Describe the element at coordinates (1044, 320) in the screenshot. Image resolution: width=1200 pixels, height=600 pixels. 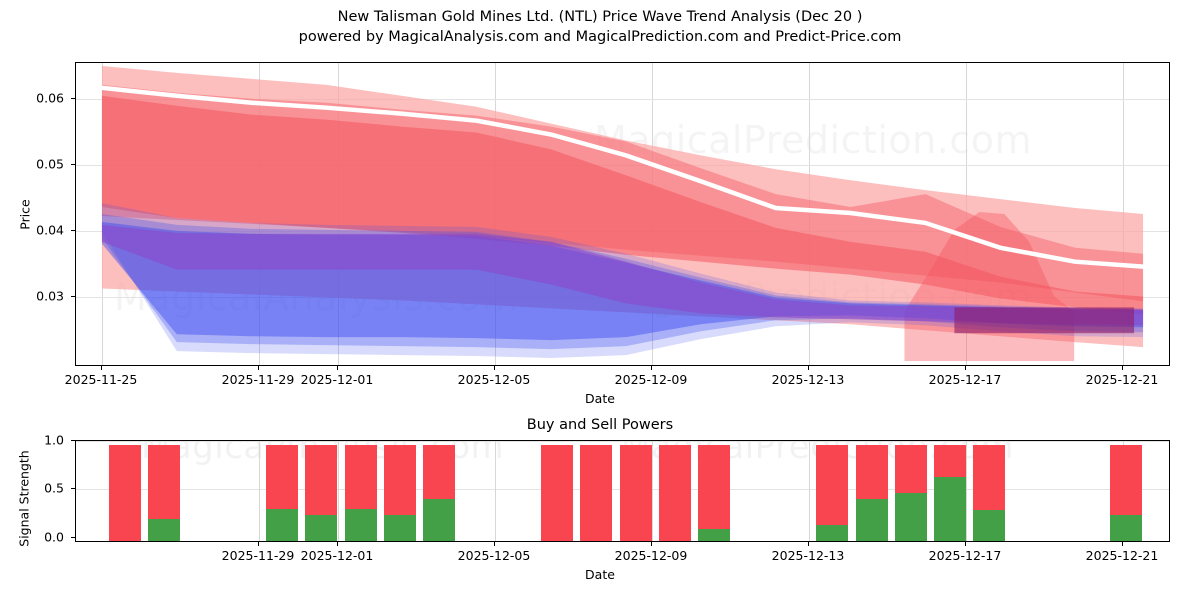
I see `magenta-core-block` at that location.